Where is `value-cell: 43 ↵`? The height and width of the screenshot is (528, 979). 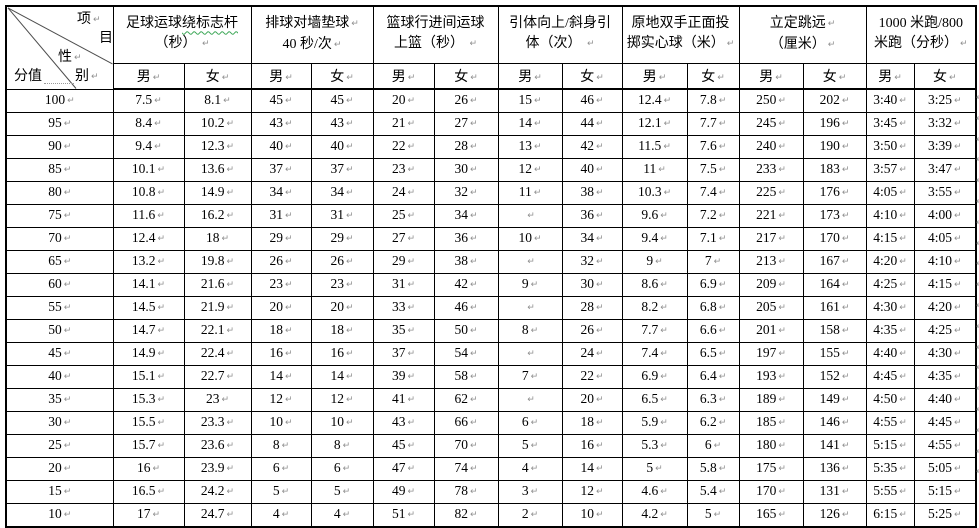
value-cell: 43 ↵ is located at coordinates (403, 423).